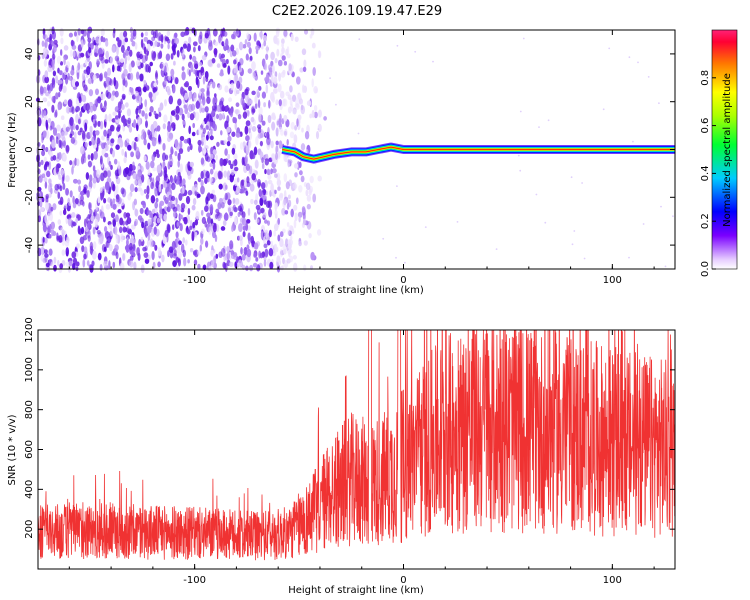  I want to click on y-tick-label: 800, so click(29, 409).